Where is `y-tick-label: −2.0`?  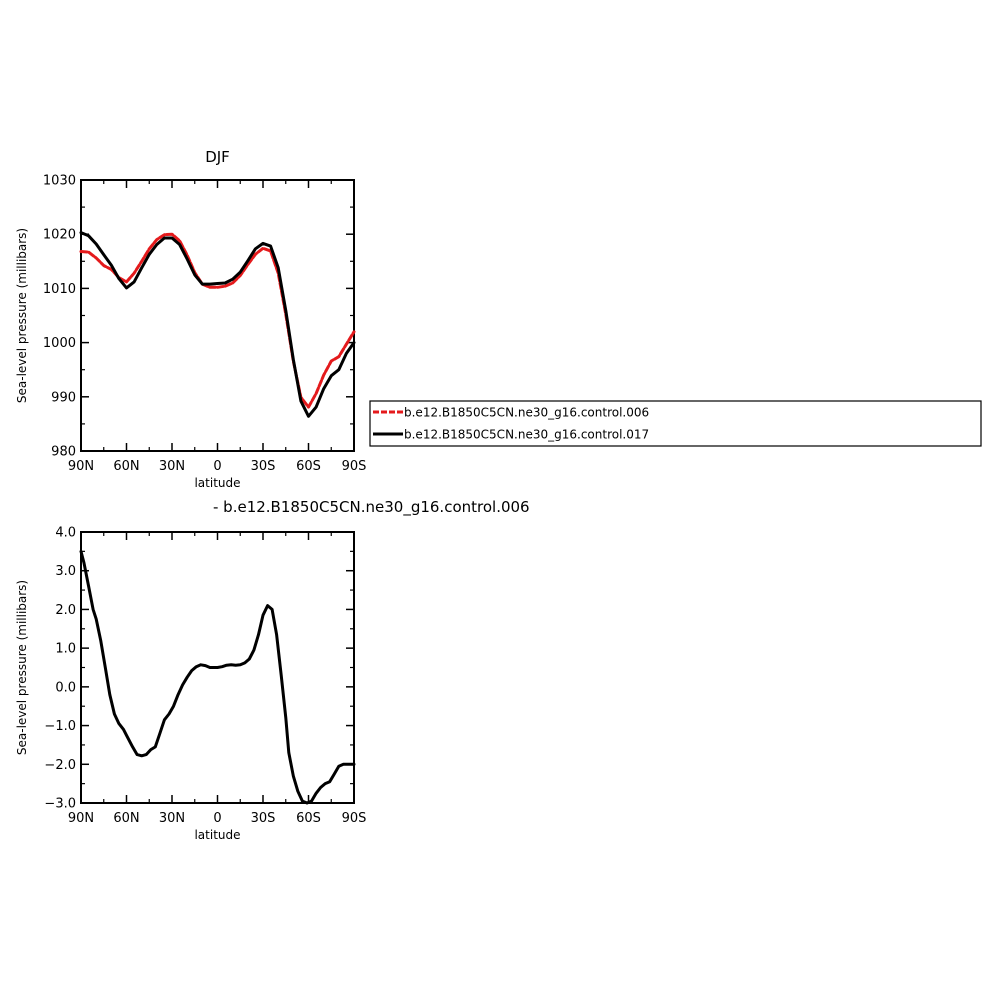
y-tick-label: −2.0 is located at coordinates (60, 765).